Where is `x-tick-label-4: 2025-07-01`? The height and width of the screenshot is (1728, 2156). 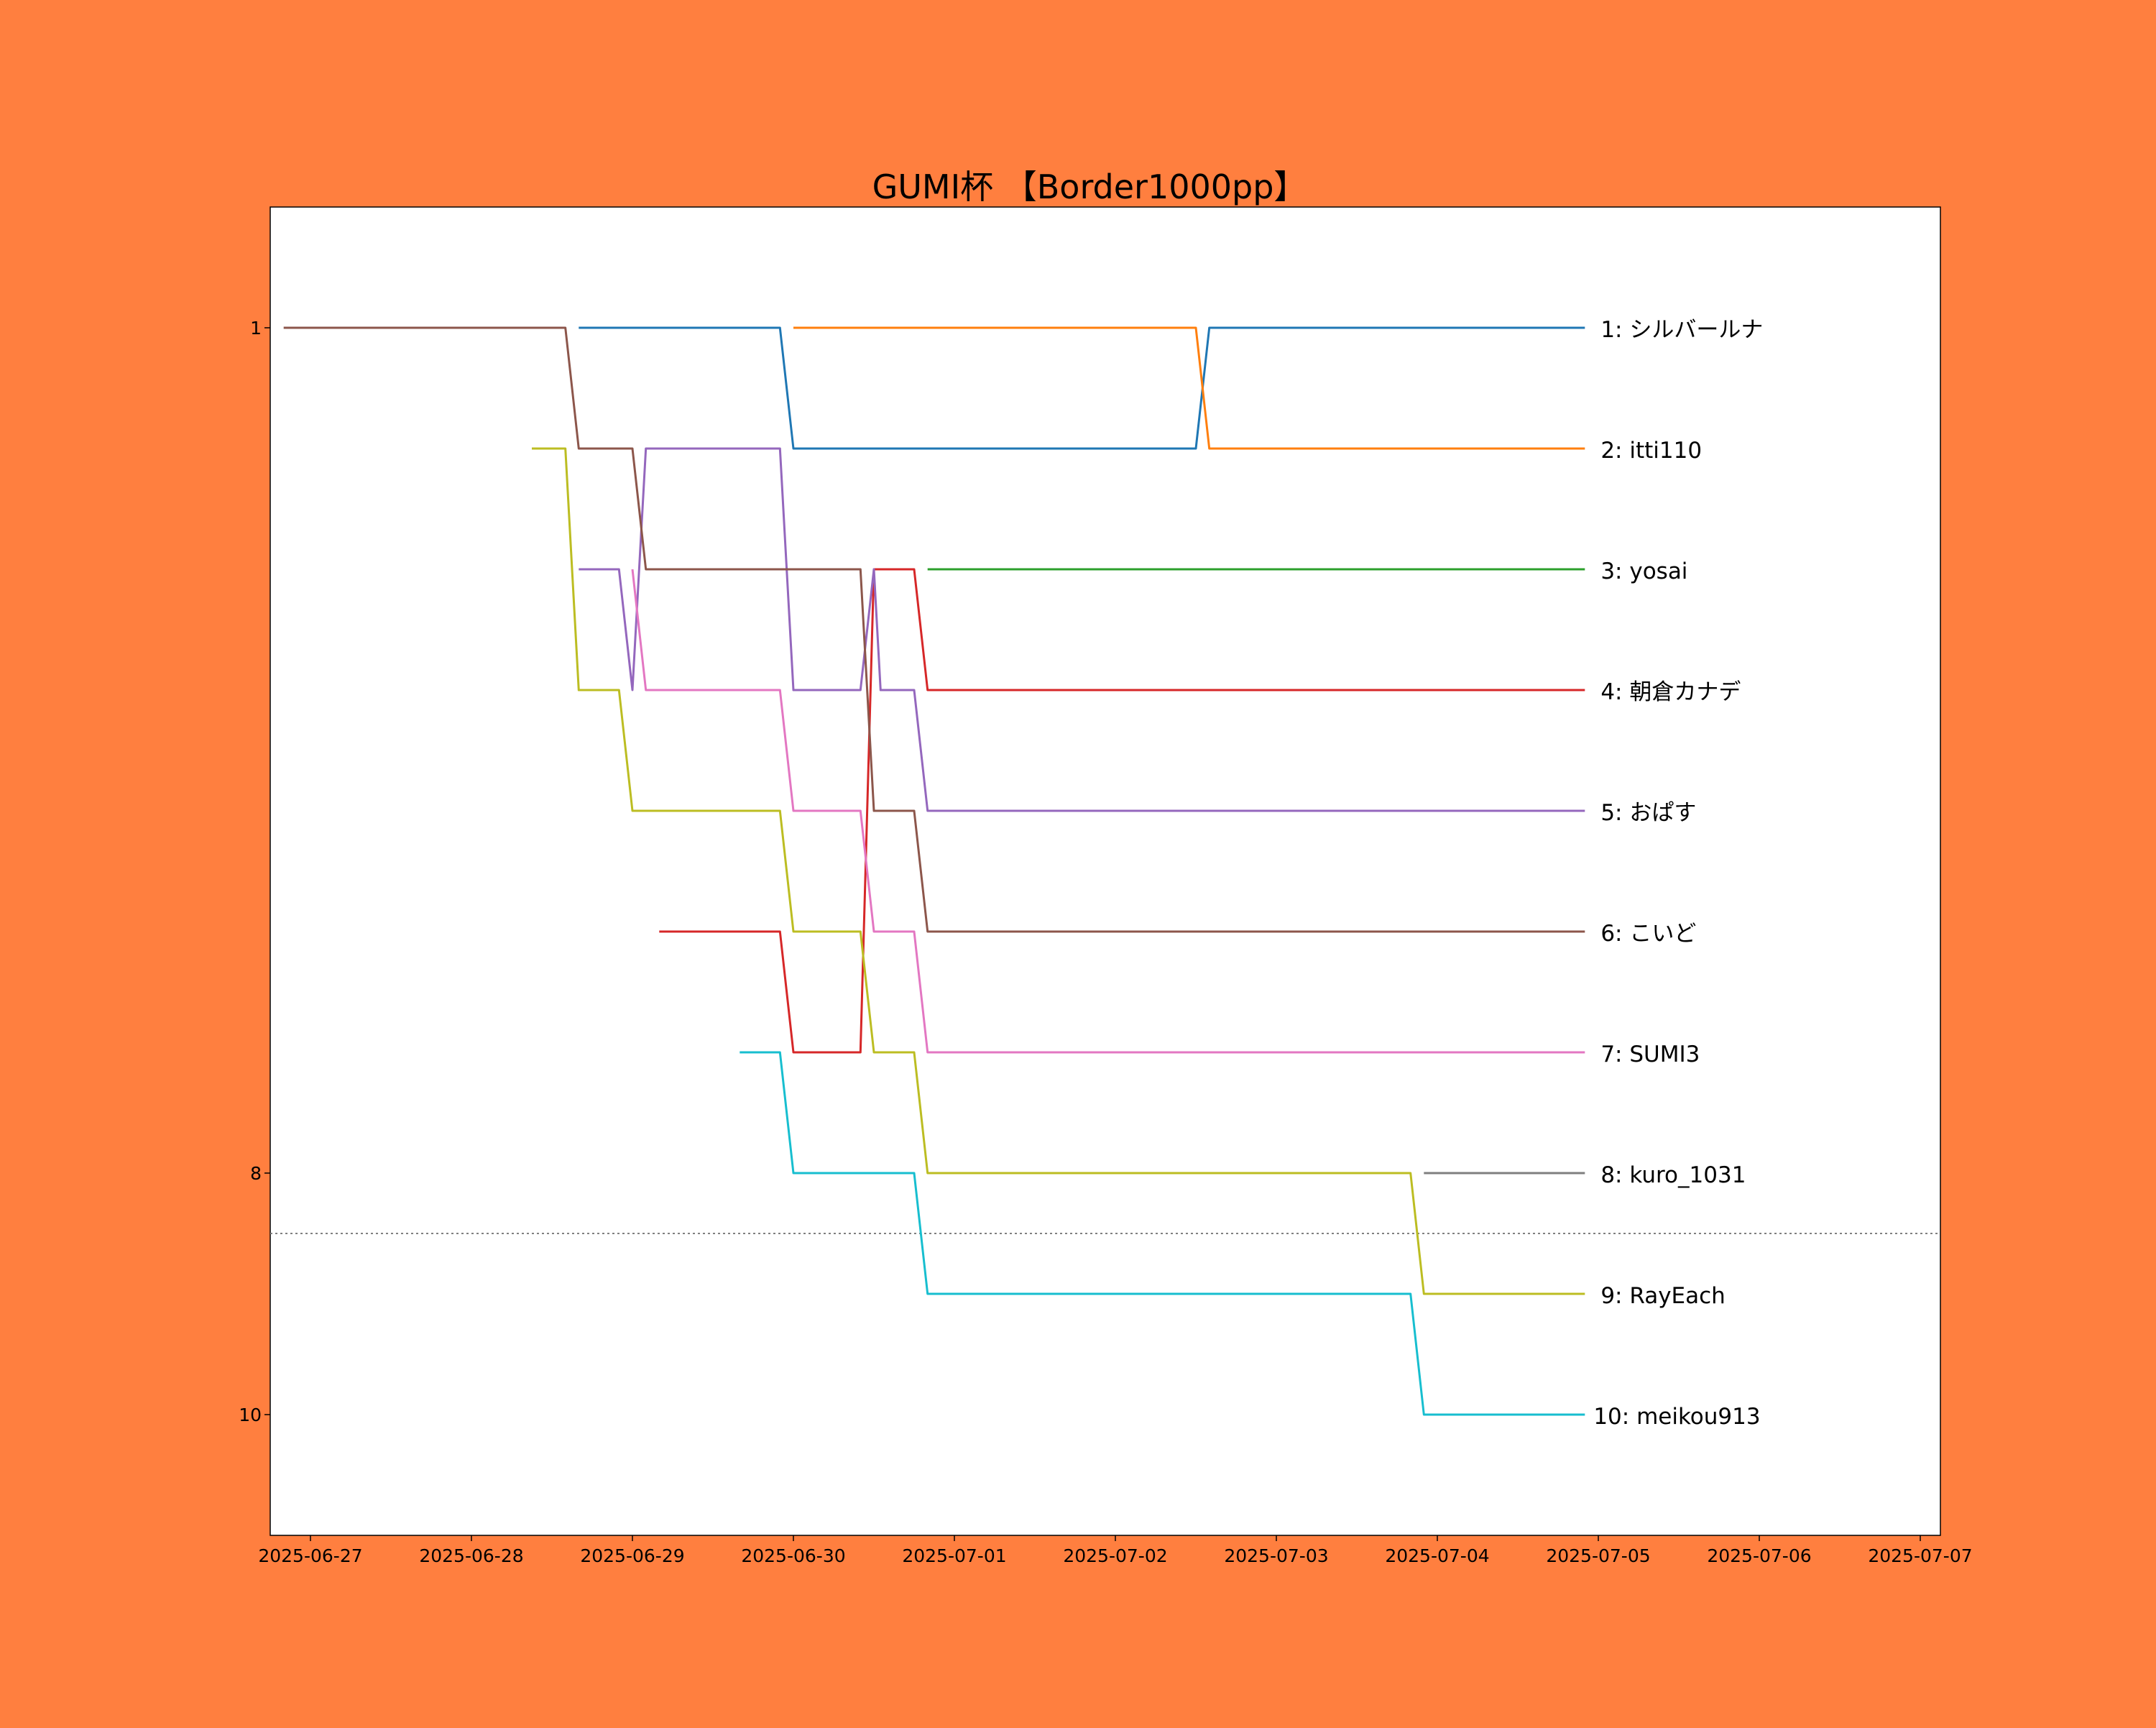
x-tick-label-4: 2025-07-01 is located at coordinates (954, 1556).